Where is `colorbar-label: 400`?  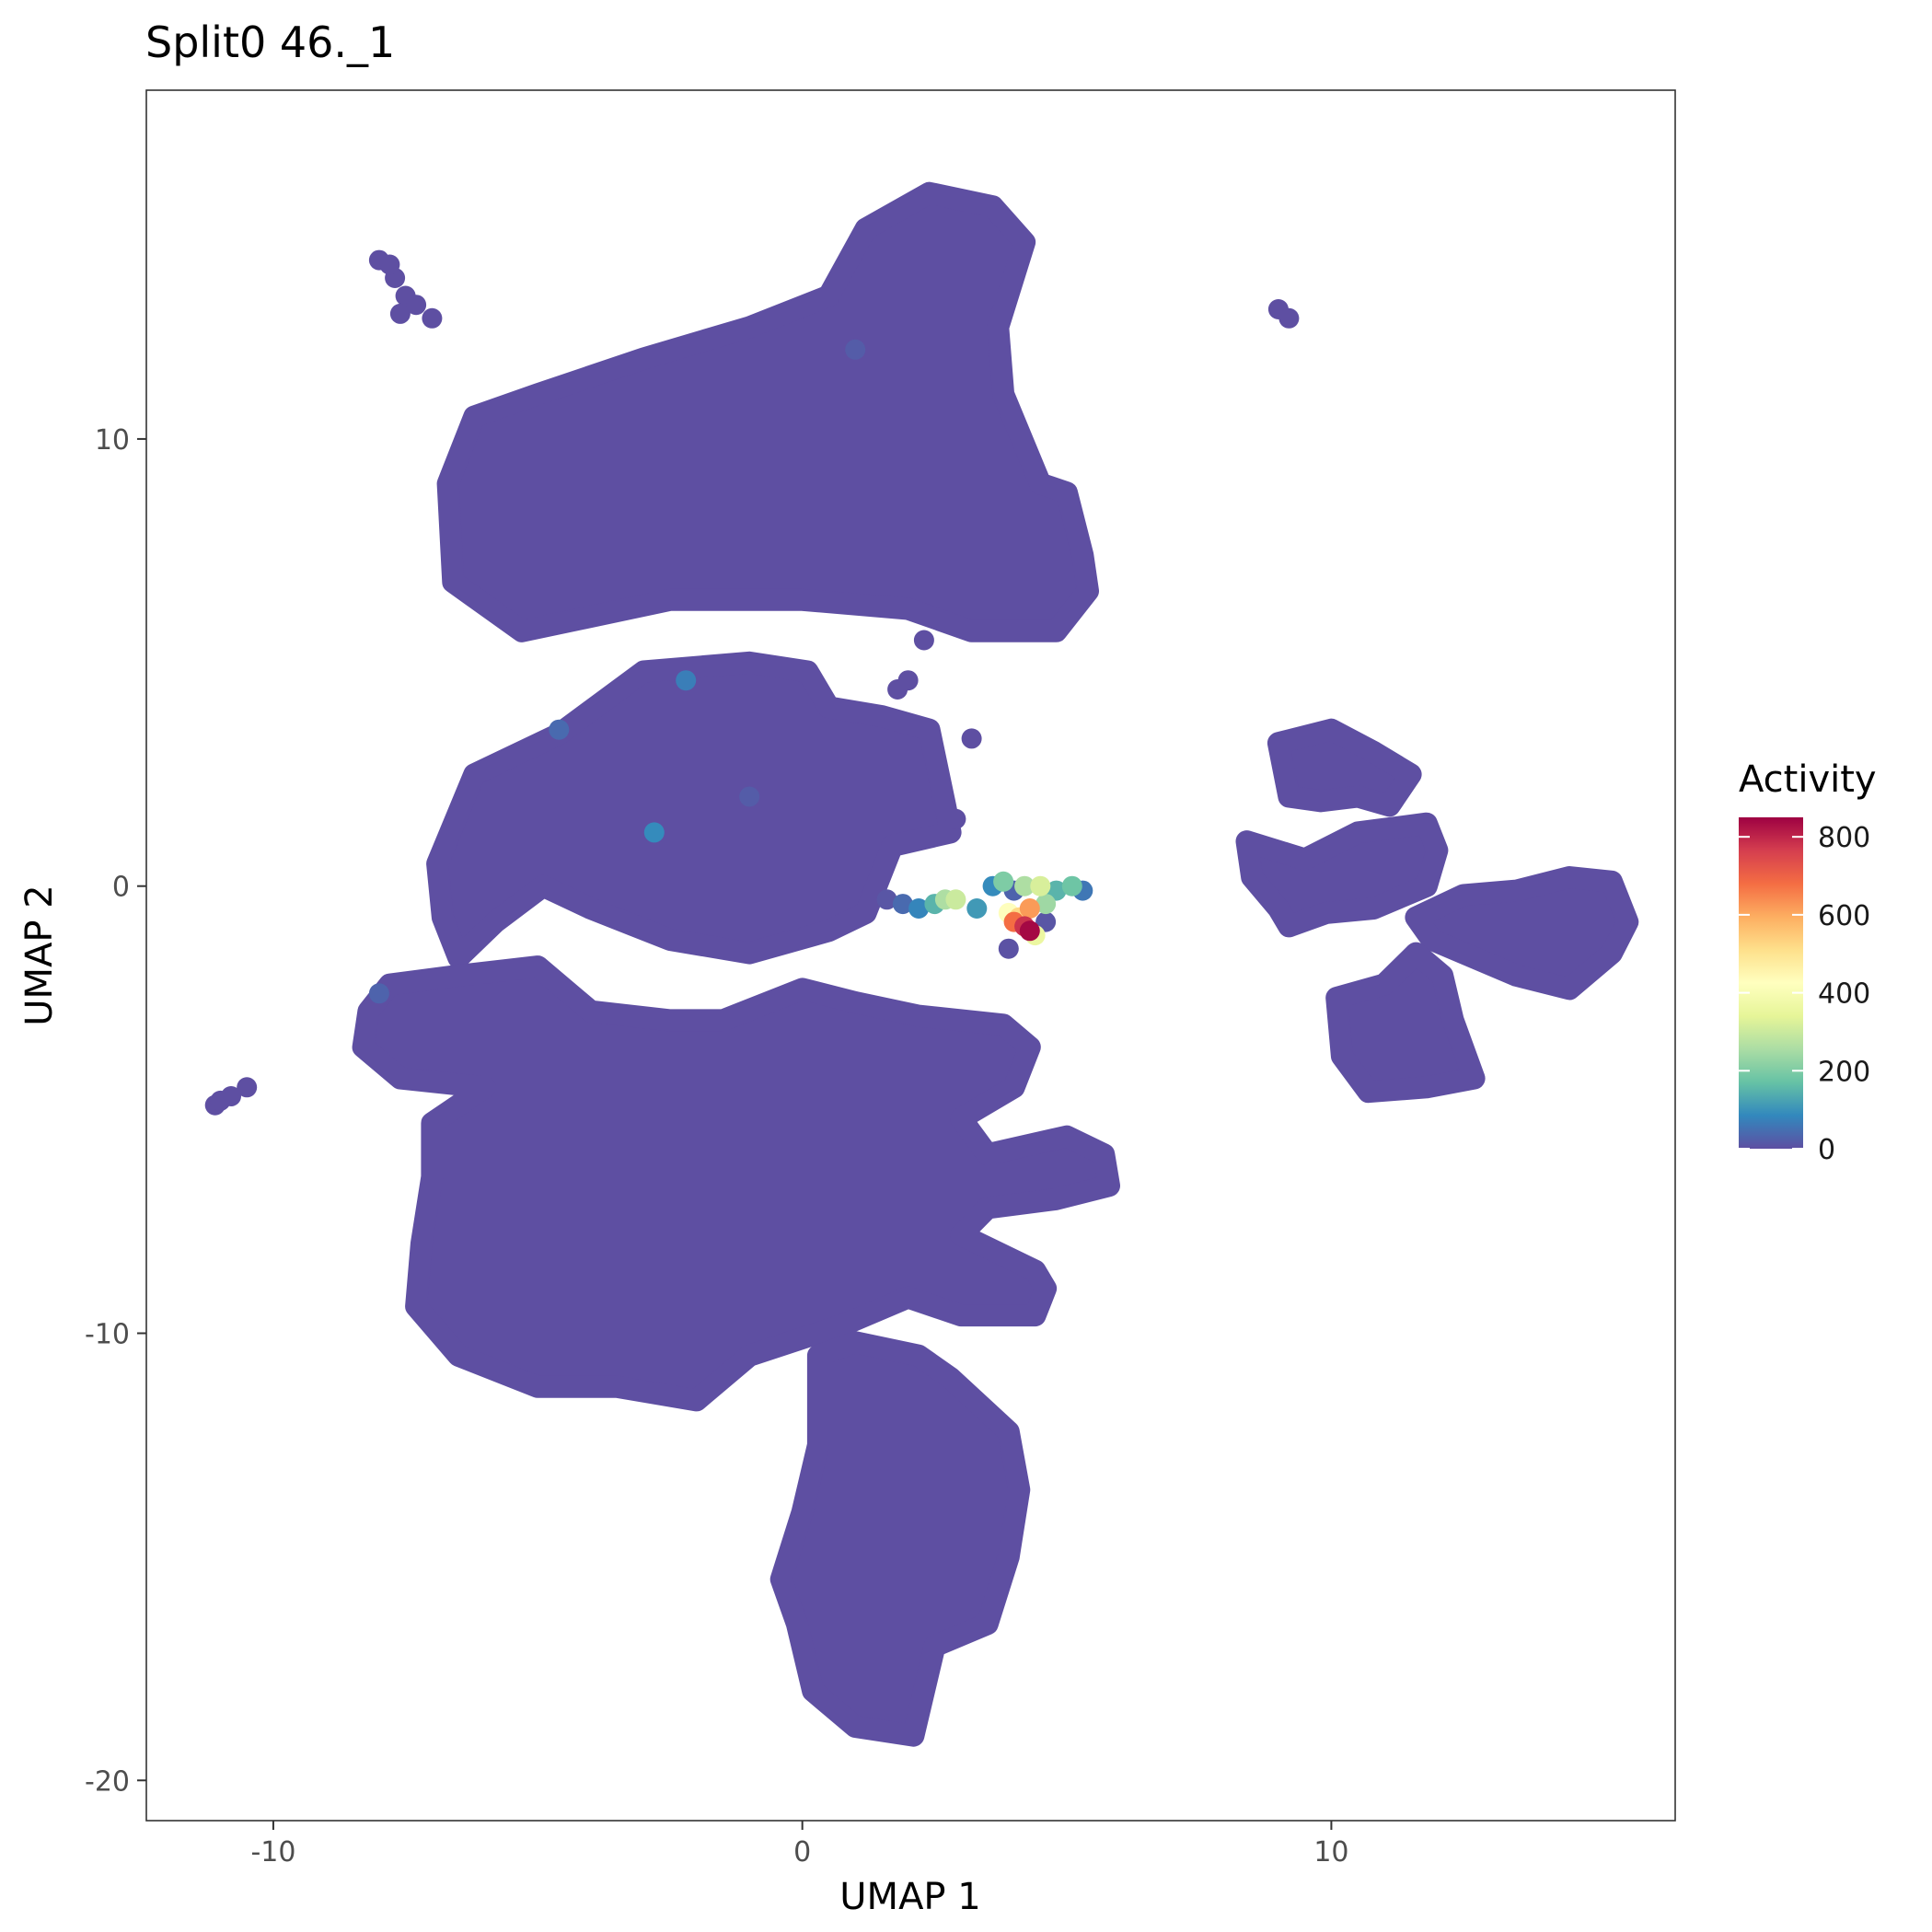
colorbar-label: 400 is located at coordinates (1844, 995).